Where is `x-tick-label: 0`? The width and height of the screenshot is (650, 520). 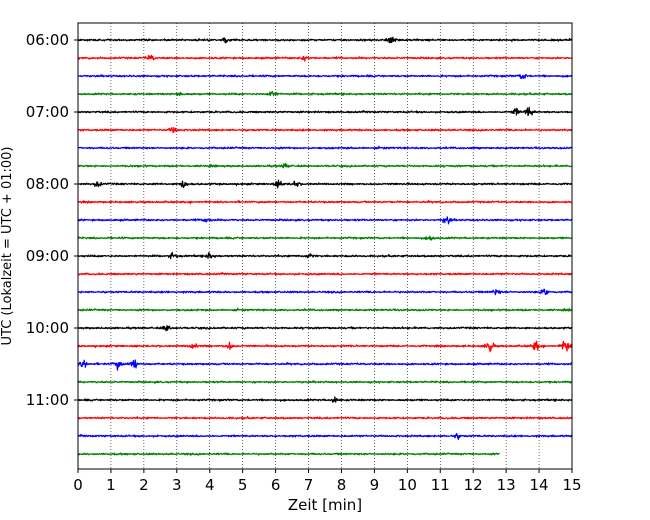
x-tick-label: 0 is located at coordinates (78, 485).